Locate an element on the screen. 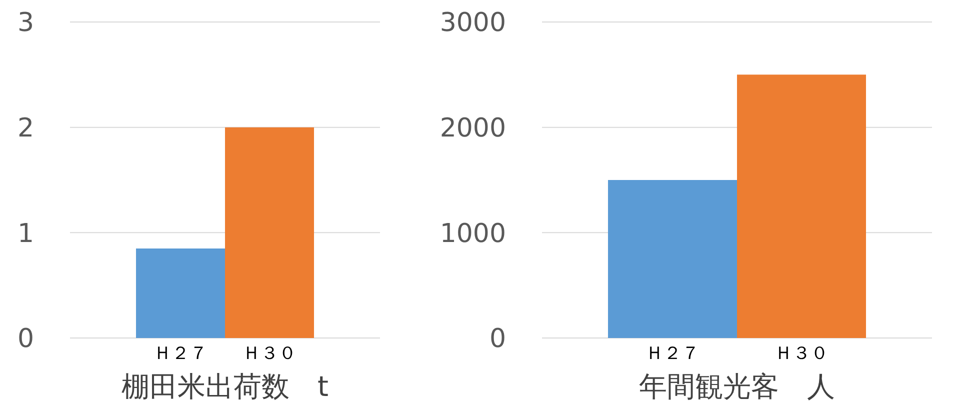  y-tick-label: 2 is located at coordinates (25, 129).